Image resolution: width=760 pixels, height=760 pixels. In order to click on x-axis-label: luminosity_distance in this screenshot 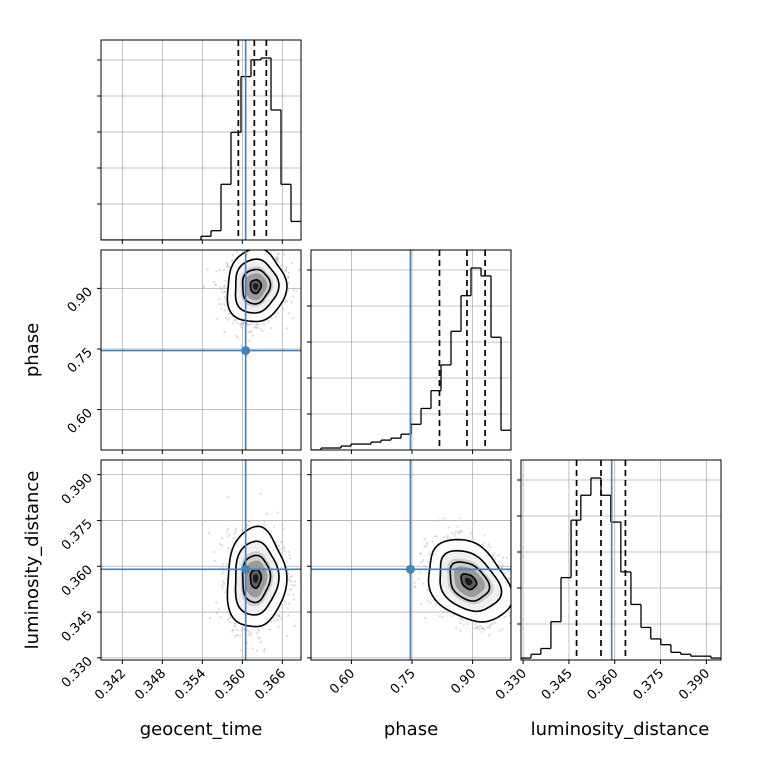, I will do `click(620, 729)`.